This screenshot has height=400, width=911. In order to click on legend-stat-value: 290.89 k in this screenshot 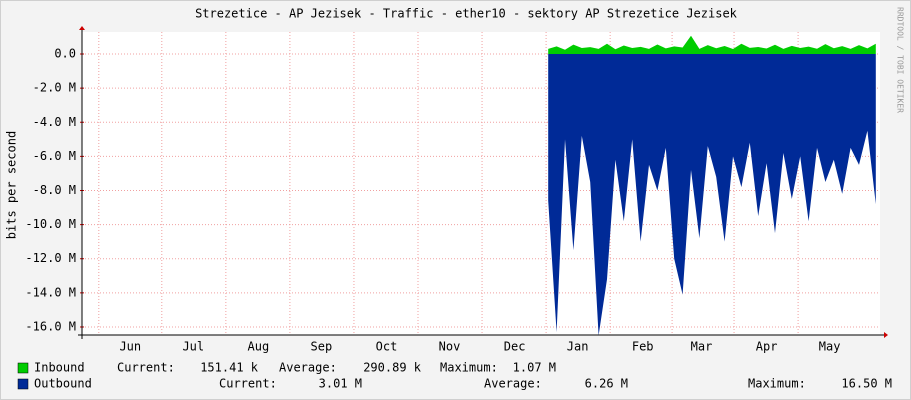, I will do `click(392, 368)`.